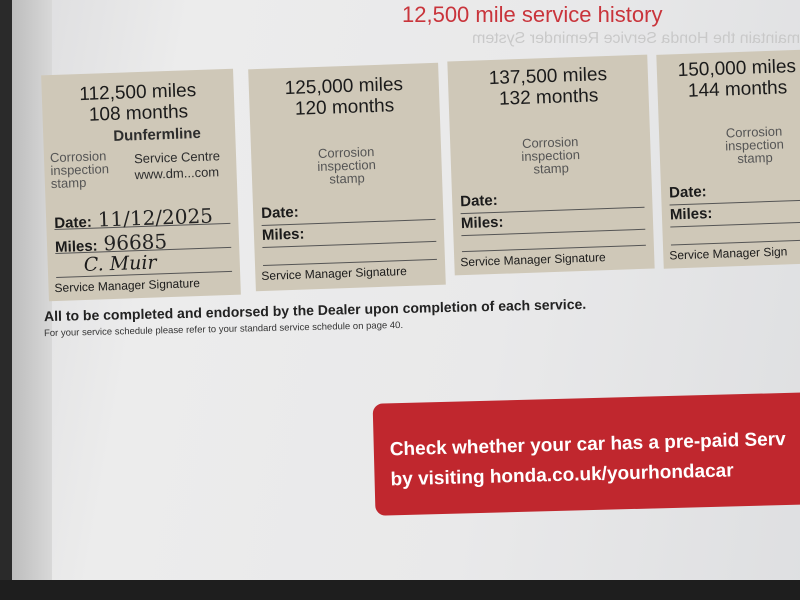 The width and height of the screenshot is (800, 600). What do you see at coordinates (177, 173) in the screenshot?
I see `dealer-stamp-web: www.dm...com` at bounding box center [177, 173].